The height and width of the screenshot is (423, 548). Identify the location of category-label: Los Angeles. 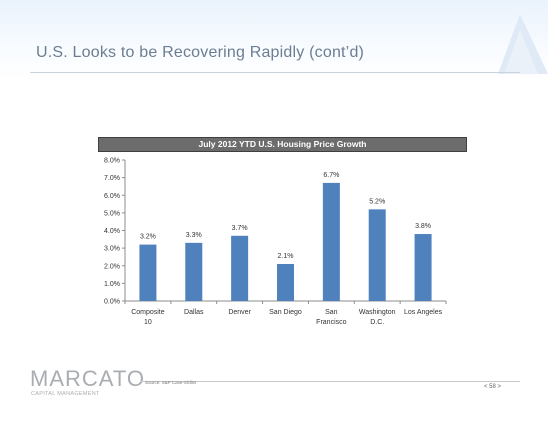
(423, 312).